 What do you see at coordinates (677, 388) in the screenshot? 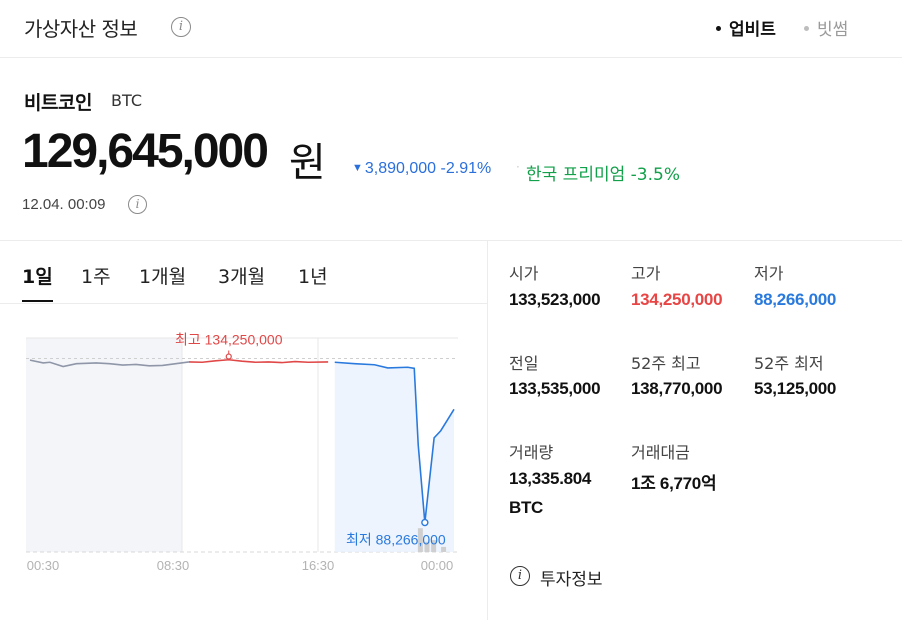
I see `stat-value-52w-high: 138,770,000` at bounding box center [677, 388].